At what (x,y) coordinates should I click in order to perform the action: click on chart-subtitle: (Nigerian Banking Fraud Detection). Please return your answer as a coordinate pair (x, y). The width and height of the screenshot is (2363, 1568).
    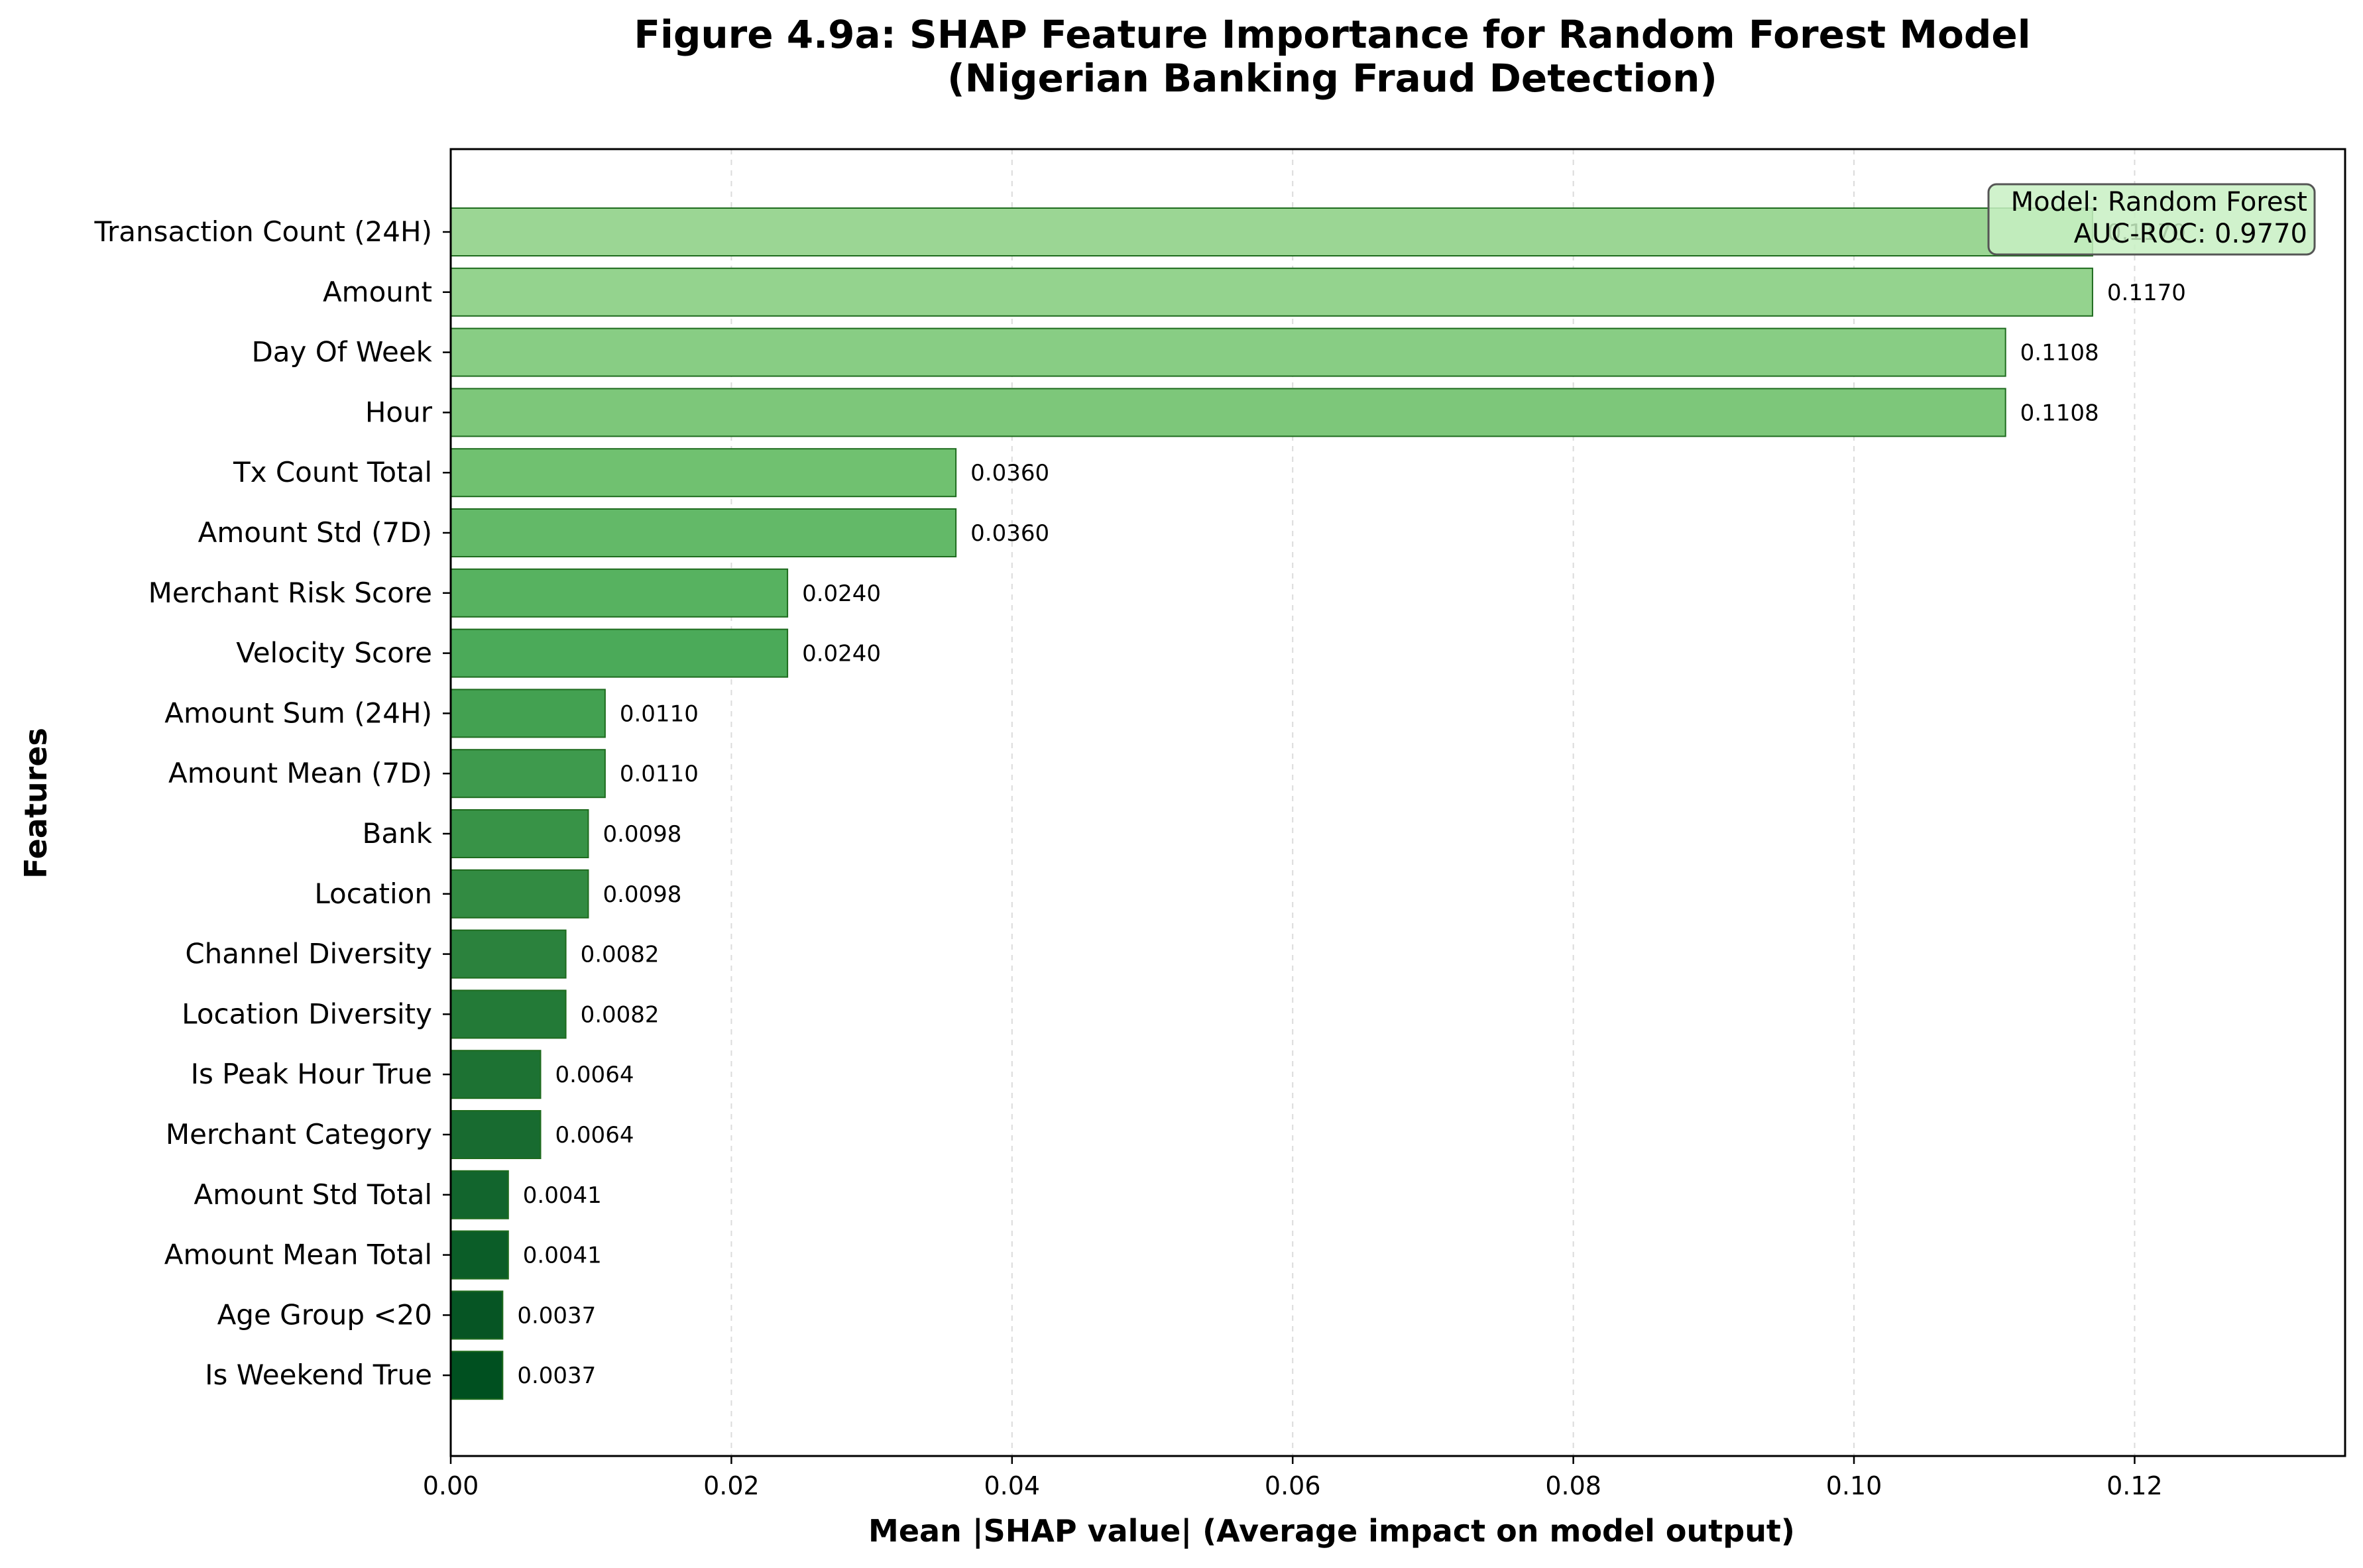
    Looking at the image, I should click on (1332, 79).